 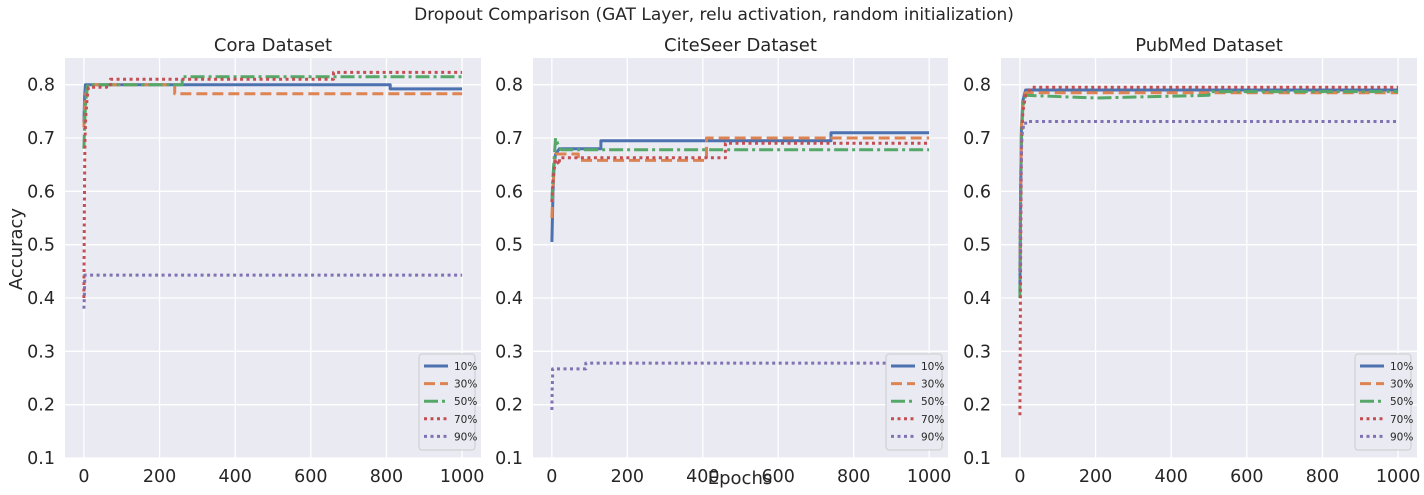 What do you see at coordinates (16, 249) in the screenshot?
I see `y-axis-label: Accuracy` at bounding box center [16, 249].